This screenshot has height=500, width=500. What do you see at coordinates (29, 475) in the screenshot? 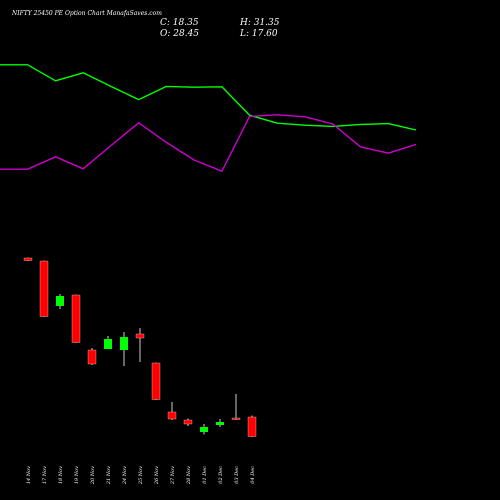
I see `date-label: 14 Nov` at bounding box center [29, 475].